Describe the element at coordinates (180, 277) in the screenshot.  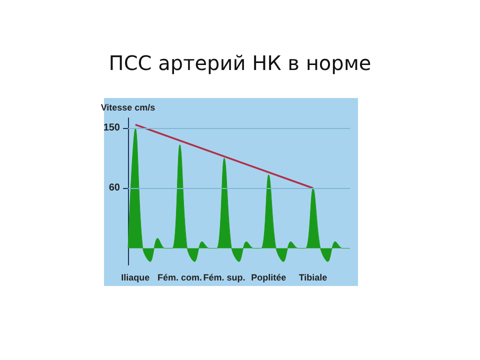
I see `x-tick-label: Fém. com.` at that location.